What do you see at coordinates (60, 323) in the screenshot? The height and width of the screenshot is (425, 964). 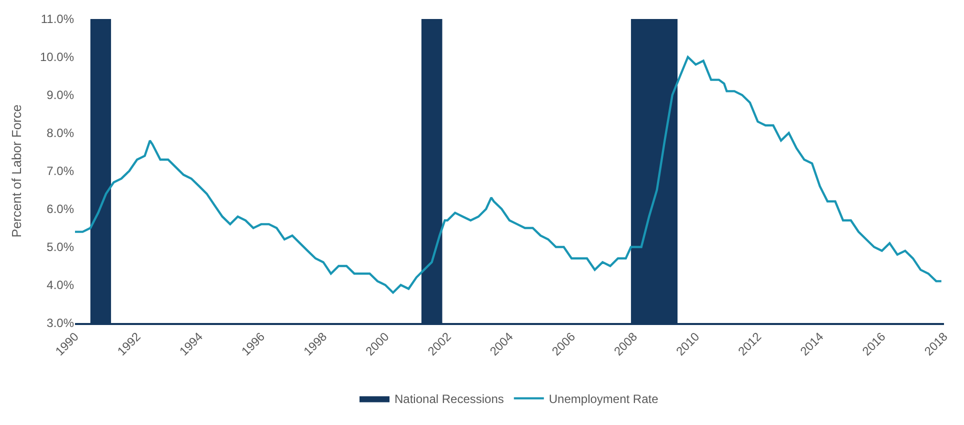 I see `y-tick-label: 3.0%` at bounding box center [60, 323].